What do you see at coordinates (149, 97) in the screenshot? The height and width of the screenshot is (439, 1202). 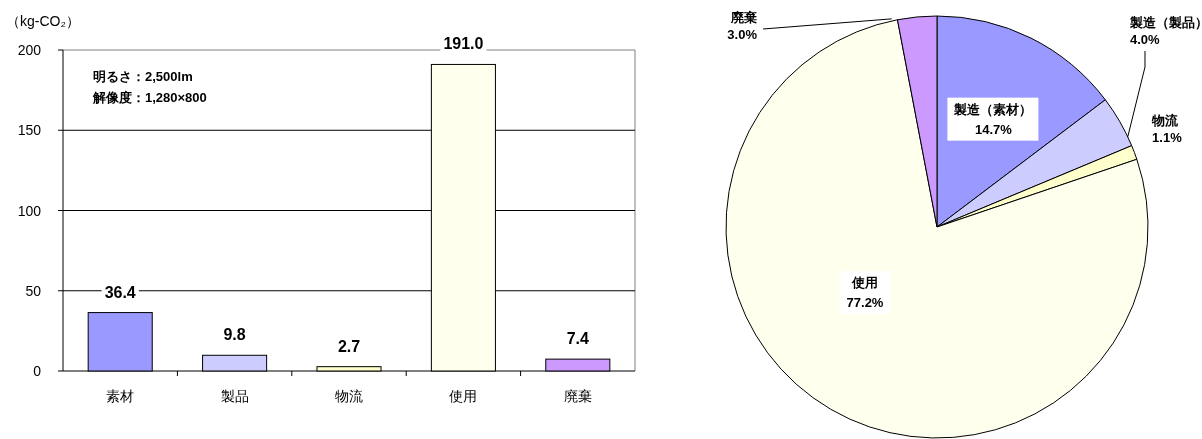 I see `annotation: 解像度：1,280×800` at bounding box center [149, 97].